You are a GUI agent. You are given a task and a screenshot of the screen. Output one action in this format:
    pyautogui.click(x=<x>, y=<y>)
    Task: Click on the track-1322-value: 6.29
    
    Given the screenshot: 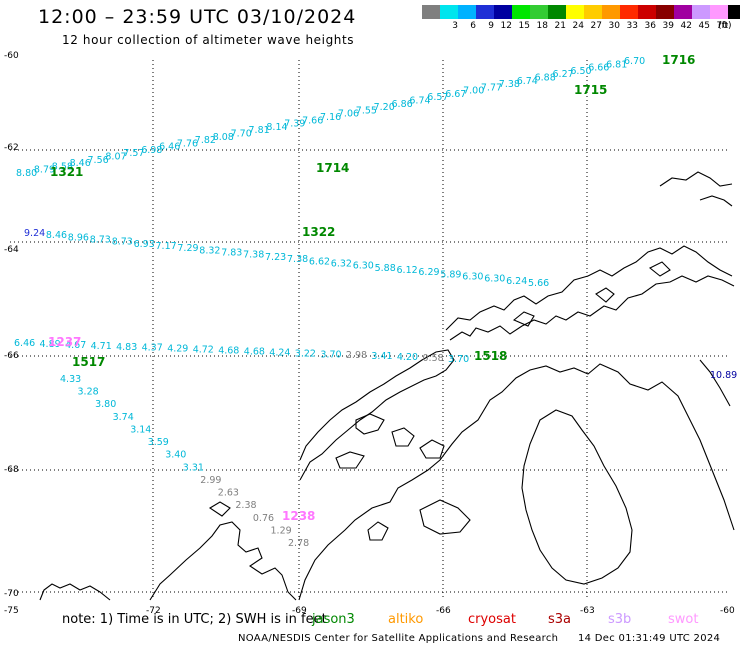 What is the action you would take?
    pyautogui.click(x=428, y=272)
    